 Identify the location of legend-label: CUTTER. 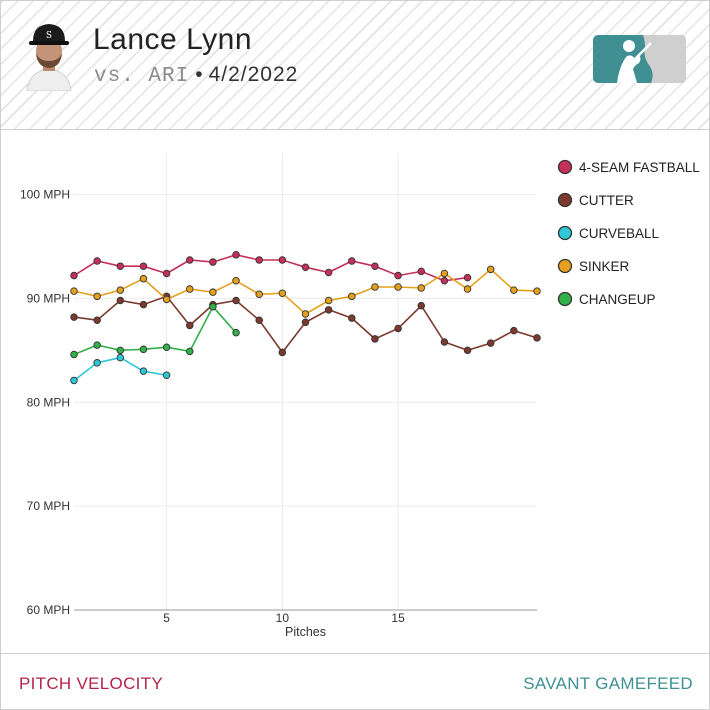
(606, 200).